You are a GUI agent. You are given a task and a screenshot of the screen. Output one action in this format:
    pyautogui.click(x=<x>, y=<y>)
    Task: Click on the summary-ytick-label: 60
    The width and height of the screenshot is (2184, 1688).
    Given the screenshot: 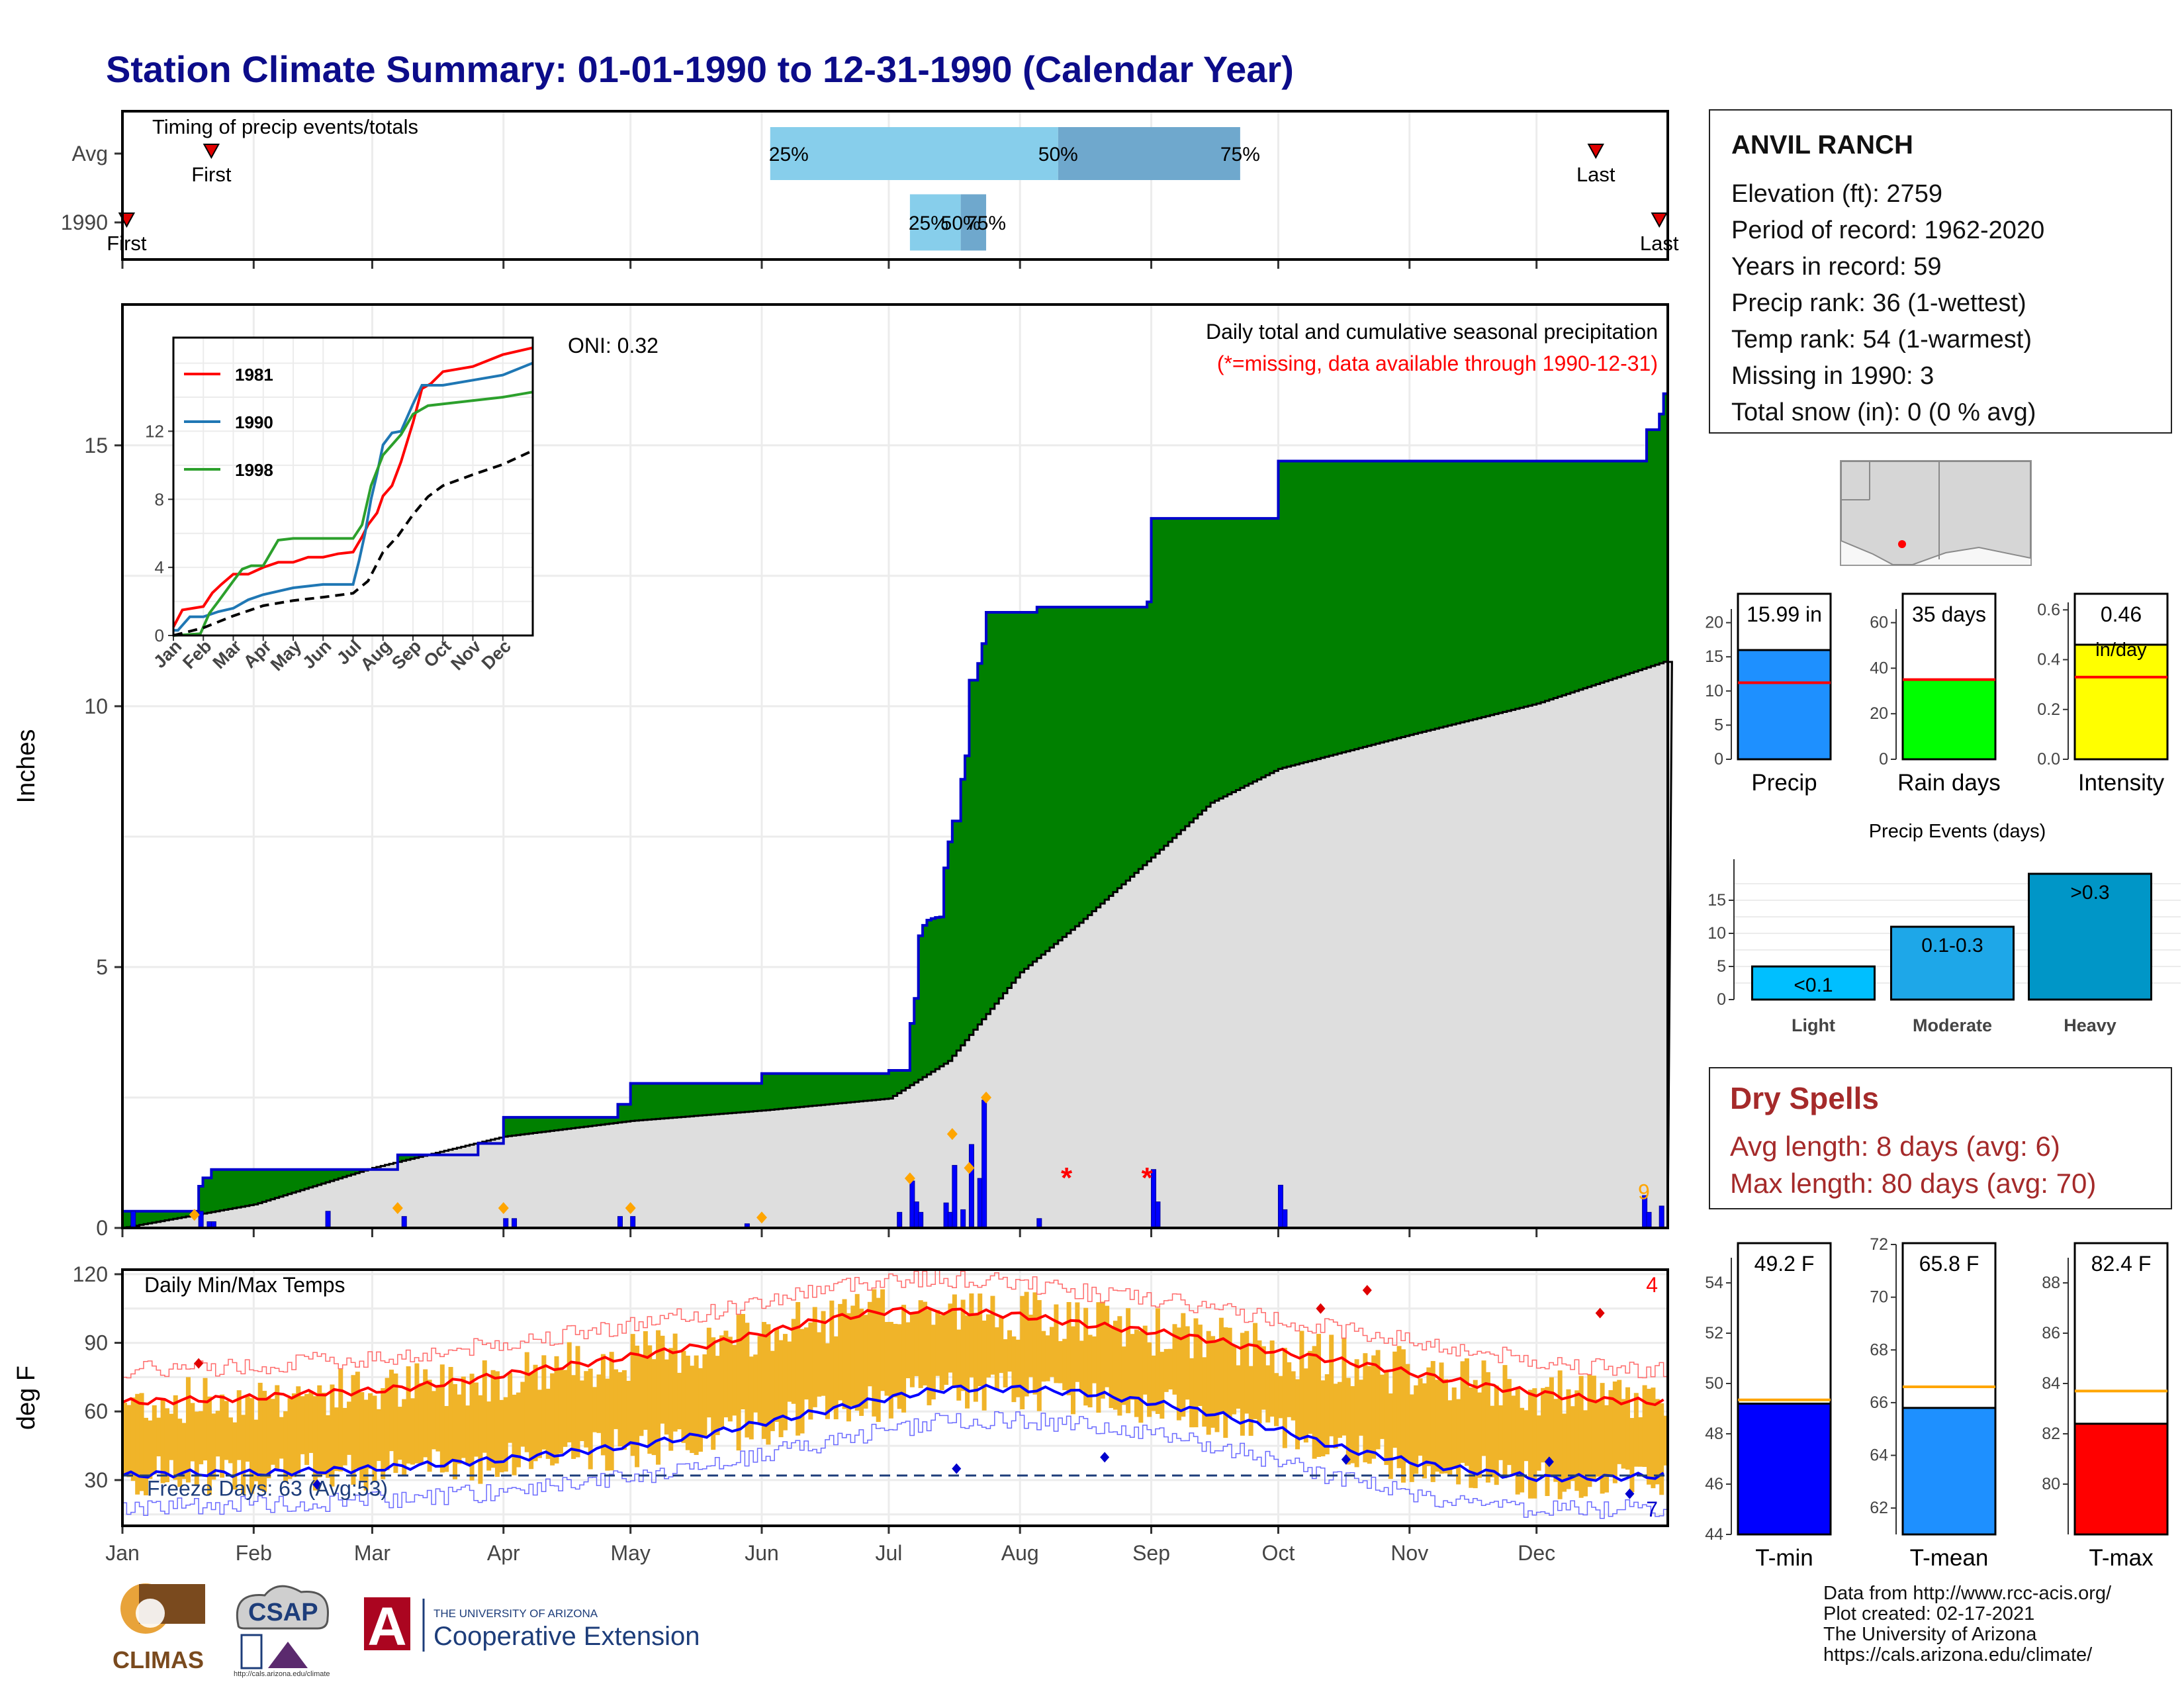 What is the action you would take?
    pyautogui.click(x=1879, y=623)
    